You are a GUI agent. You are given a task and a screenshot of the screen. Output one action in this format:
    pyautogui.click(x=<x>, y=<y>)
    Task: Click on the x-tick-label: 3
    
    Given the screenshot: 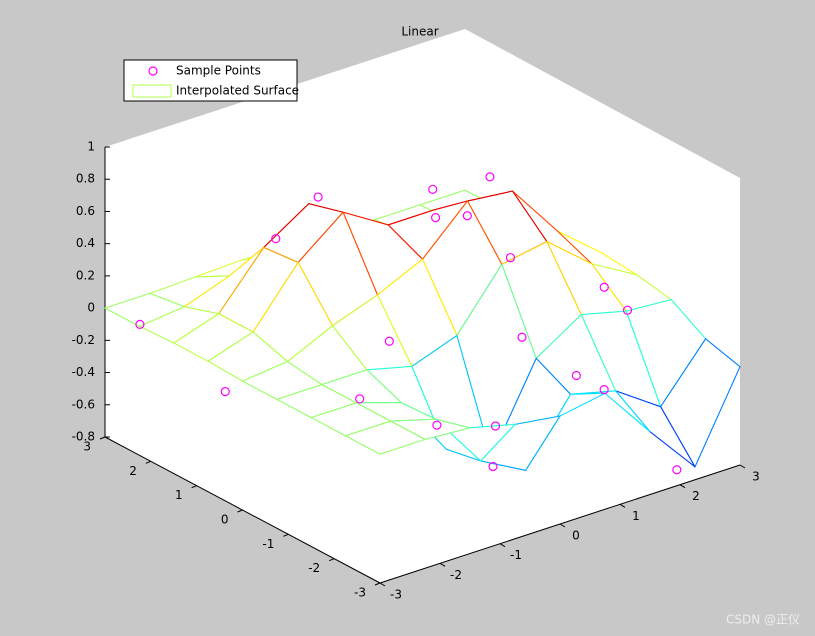 What is the action you would take?
    pyautogui.click(x=756, y=477)
    